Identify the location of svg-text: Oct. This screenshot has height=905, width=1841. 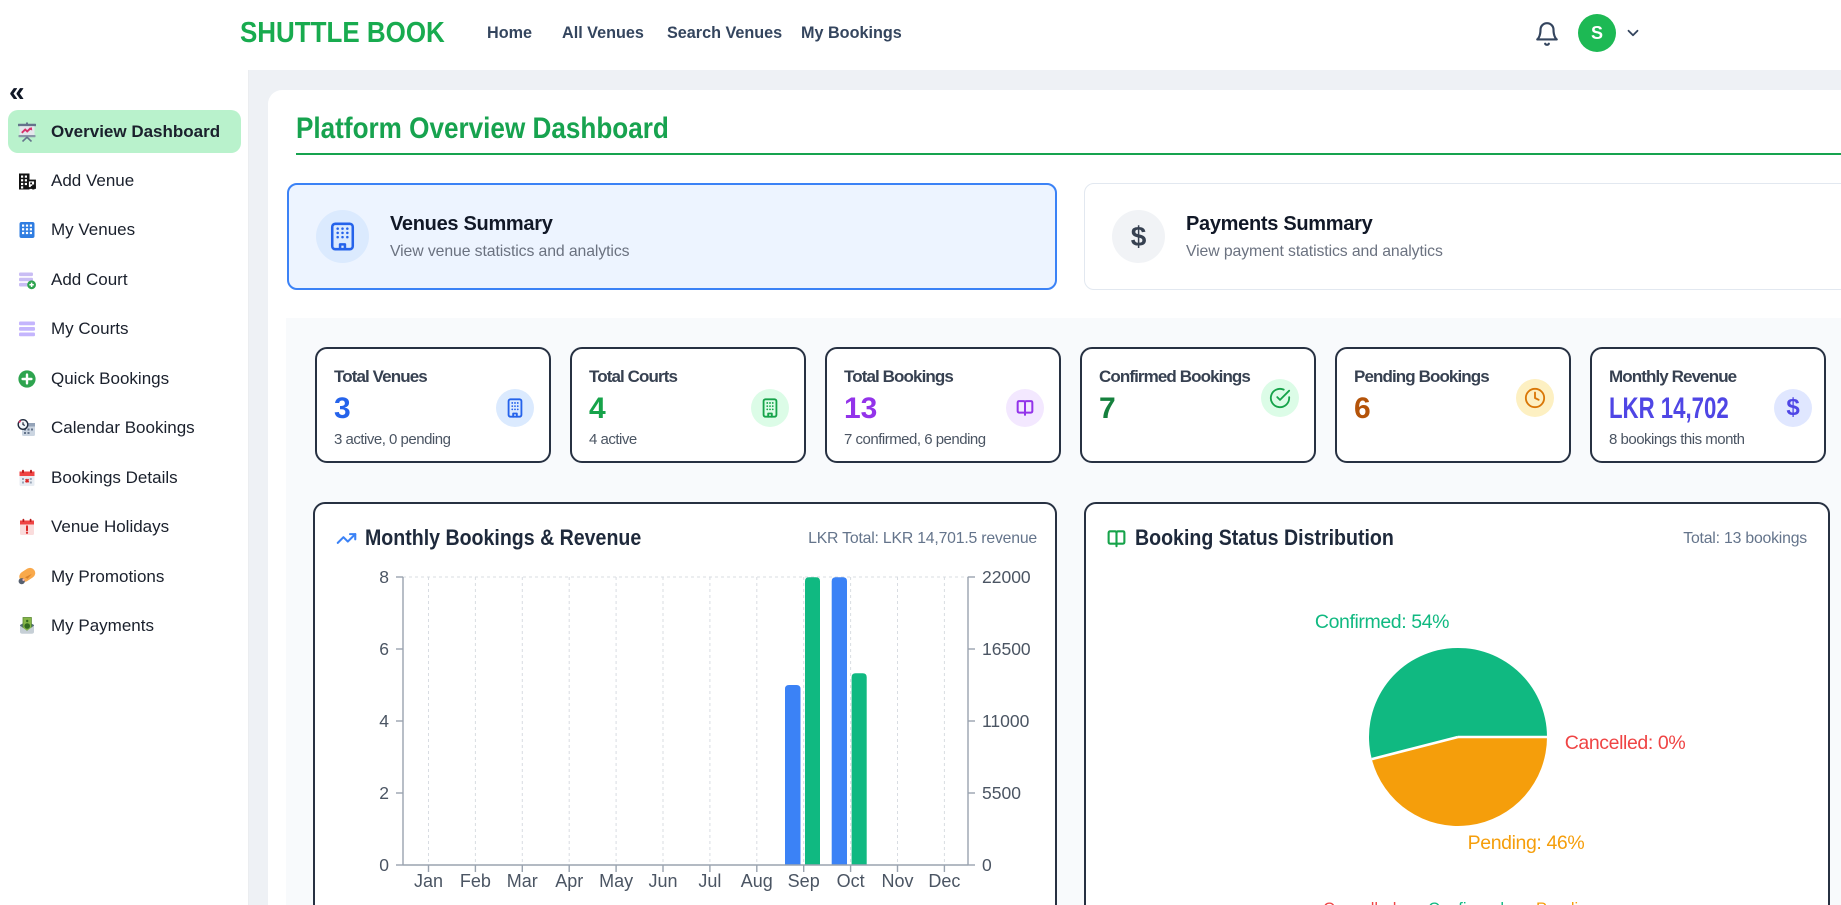
(851, 881).